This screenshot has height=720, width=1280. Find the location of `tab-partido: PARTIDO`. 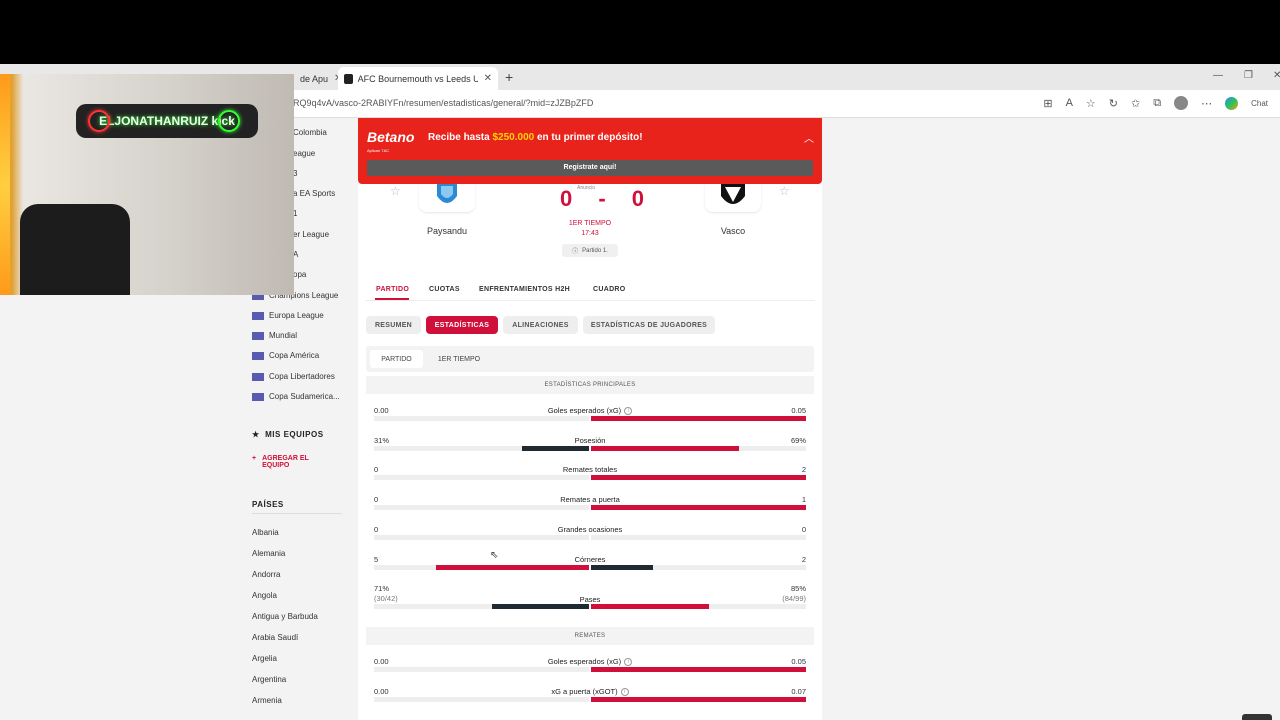

tab-partido: PARTIDO is located at coordinates (393, 289).